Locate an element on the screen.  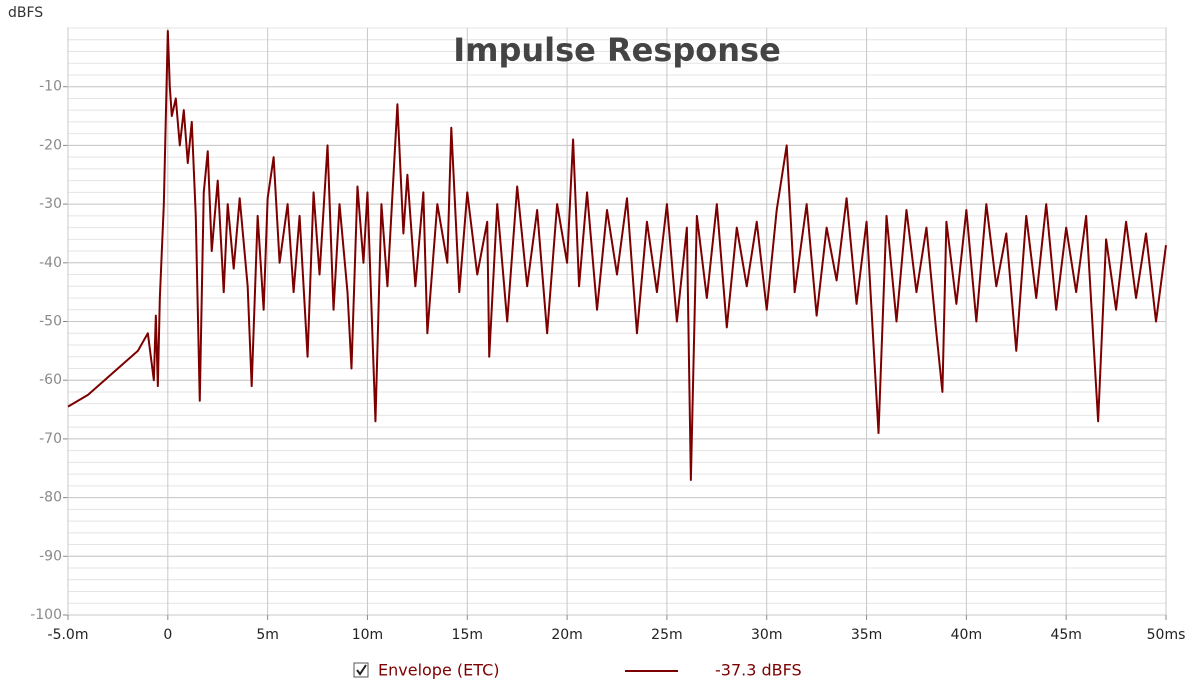
legend-label: Envelope (ETC) is located at coordinates (438, 670).